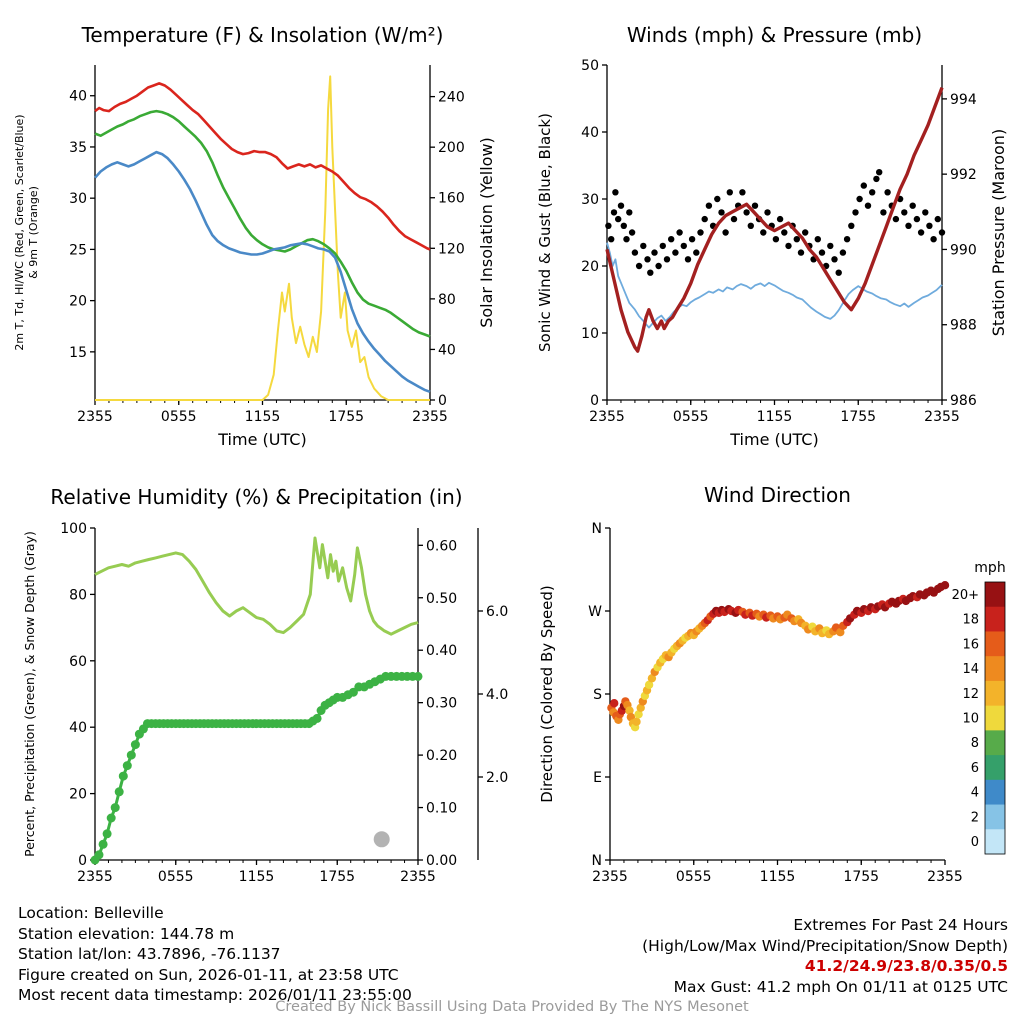 This screenshot has height=1024, width=1024. I want to click on chart-title: Winds (mph) & Pressure (mb), so click(774, 35).